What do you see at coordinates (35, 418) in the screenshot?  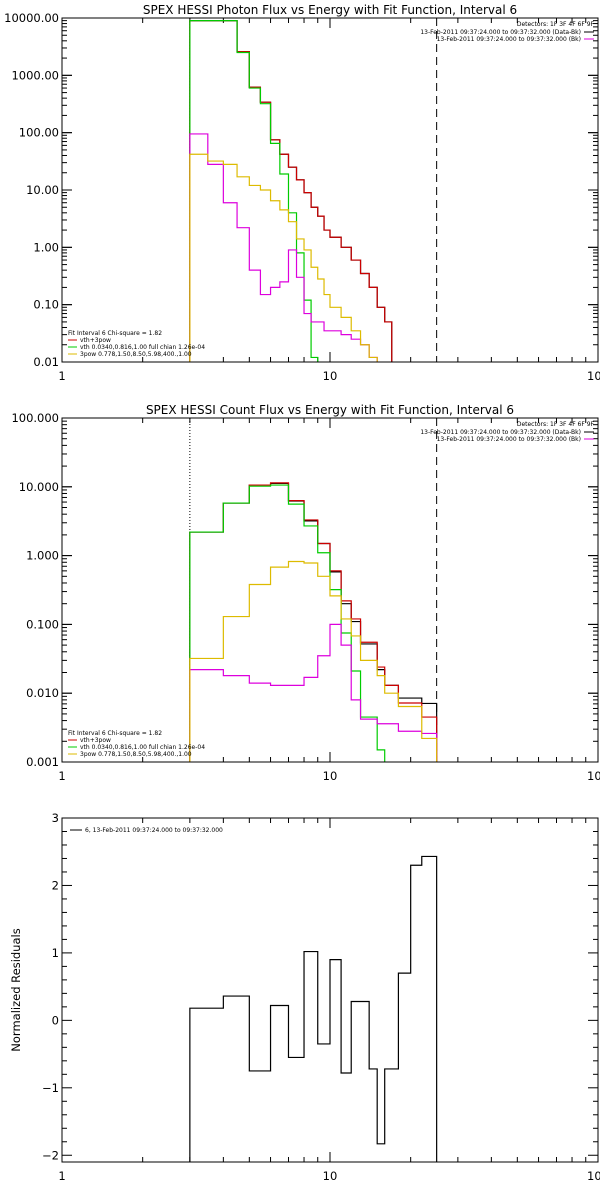 I see `y-tick-label: 100.000` at bounding box center [35, 418].